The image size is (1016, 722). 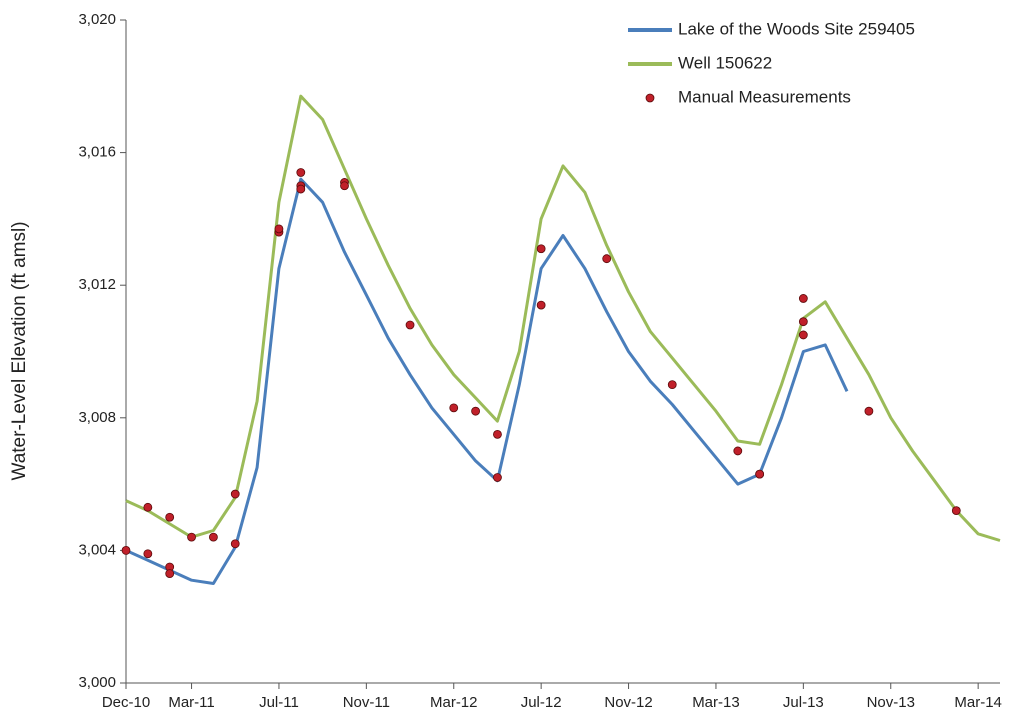 I want to click on x-tick-label: Mar-12, so click(x=454, y=702).